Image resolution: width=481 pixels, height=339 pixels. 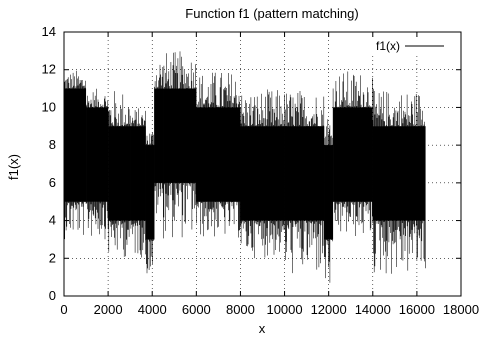 I want to click on y-tick-label: 0, so click(x=52, y=295).